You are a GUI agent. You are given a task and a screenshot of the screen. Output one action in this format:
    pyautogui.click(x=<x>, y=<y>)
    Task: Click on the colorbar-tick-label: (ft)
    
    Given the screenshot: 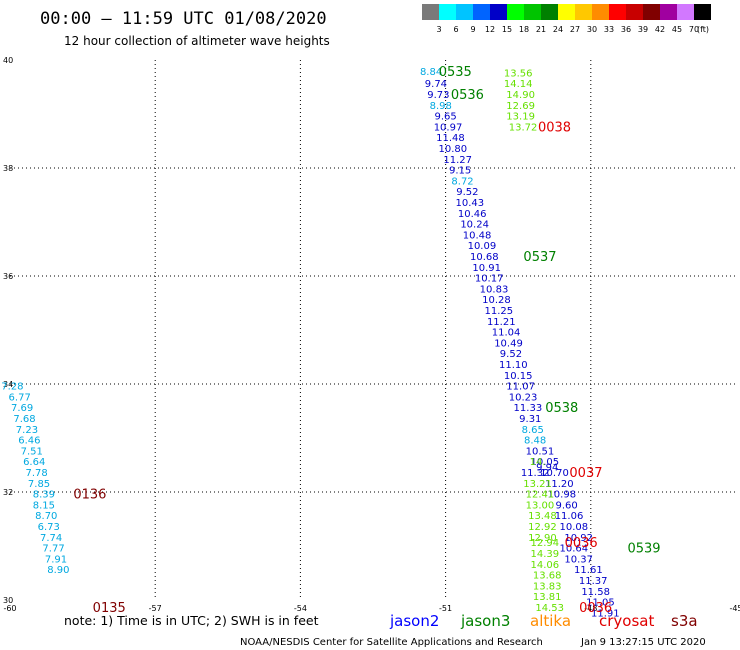 What is the action you would take?
    pyautogui.click(x=703, y=29)
    